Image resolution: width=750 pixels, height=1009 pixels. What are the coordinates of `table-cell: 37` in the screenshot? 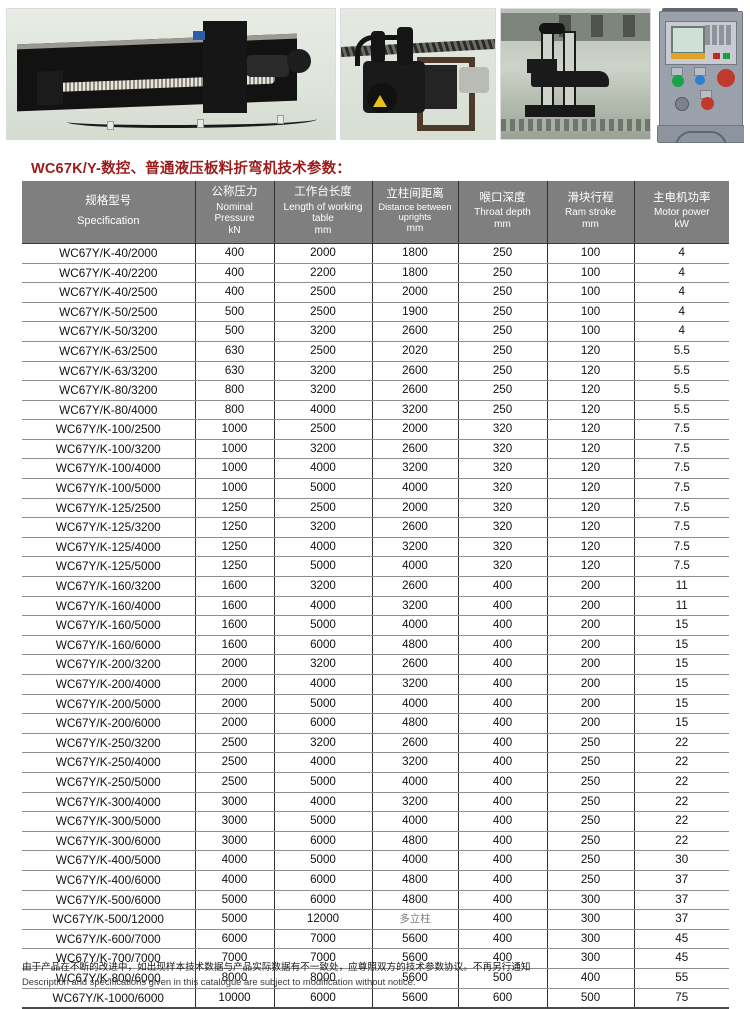 It's located at (681, 880).